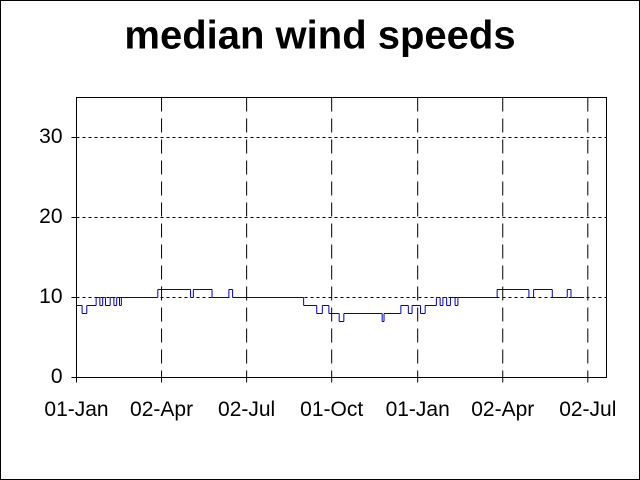 This screenshot has width=640, height=480. Describe the element at coordinates (319, 36) in the screenshot. I see `chart-title: median wind speeds` at that location.